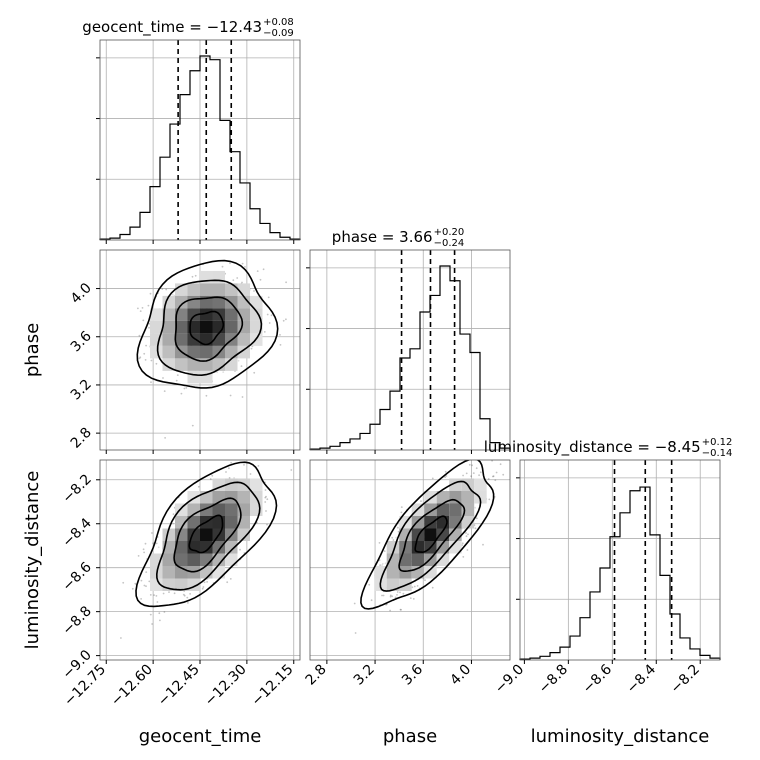  I want to click on y-axis-label-luminosity-distance: luminosity_distance, so click(32, 560).